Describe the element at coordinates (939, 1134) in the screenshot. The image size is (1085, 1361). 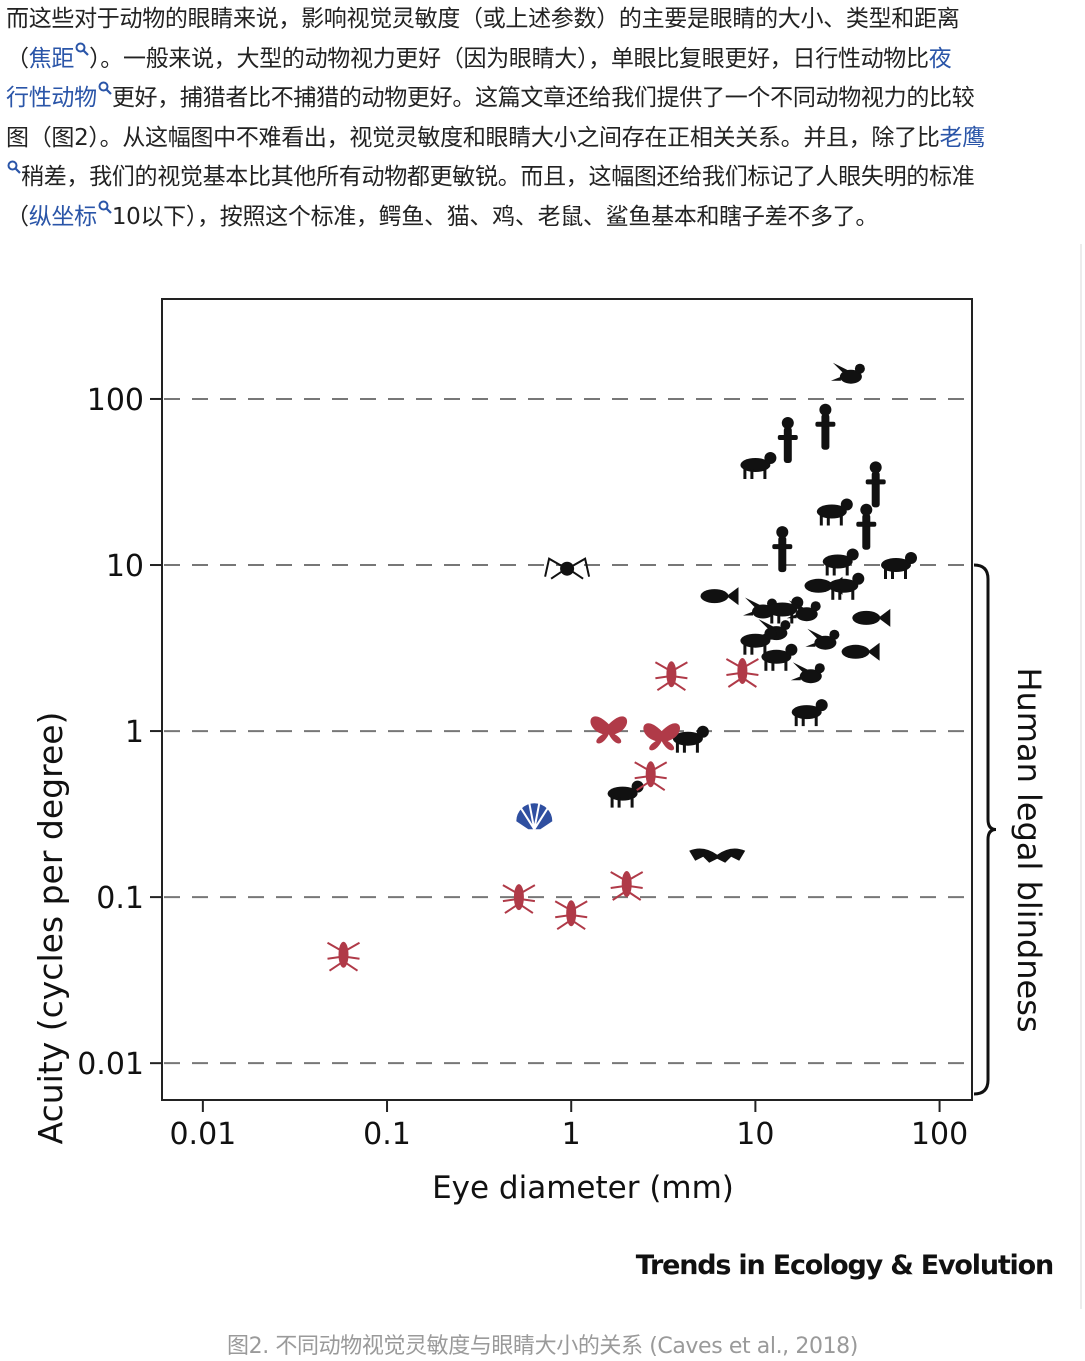
I see `x-tick-label: 100` at that location.